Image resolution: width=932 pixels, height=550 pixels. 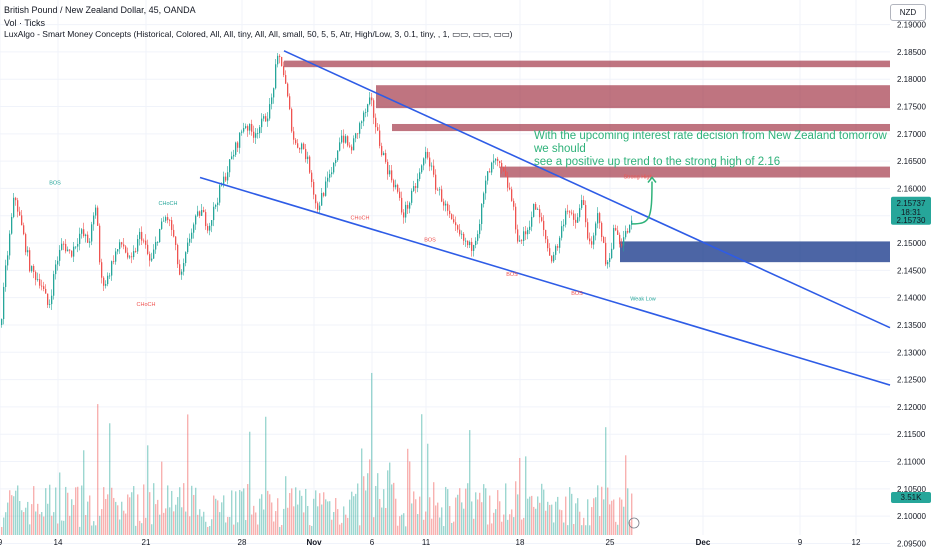 What do you see at coordinates (908, 12) in the screenshot?
I see `currency-button: NZD` at bounding box center [908, 12].